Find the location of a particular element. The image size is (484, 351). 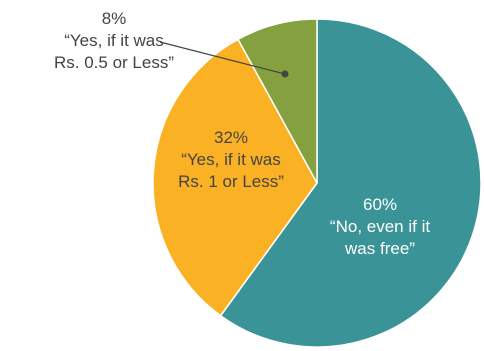

leader-lines is located at coordinates (224, 59).